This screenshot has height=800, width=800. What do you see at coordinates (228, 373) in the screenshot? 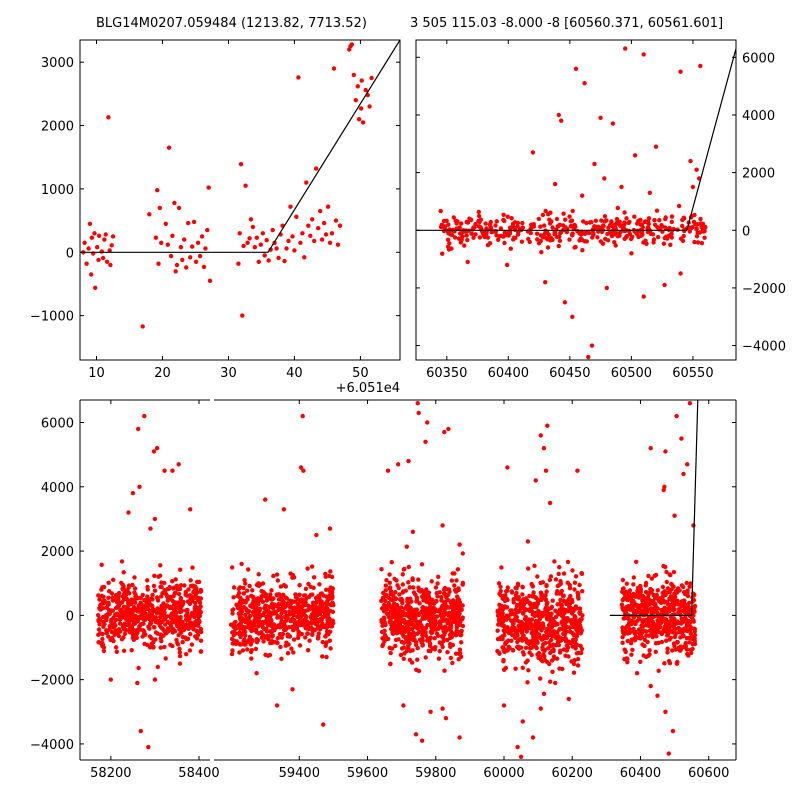
I see `x-tick-label: 30` at bounding box center [228, 373].